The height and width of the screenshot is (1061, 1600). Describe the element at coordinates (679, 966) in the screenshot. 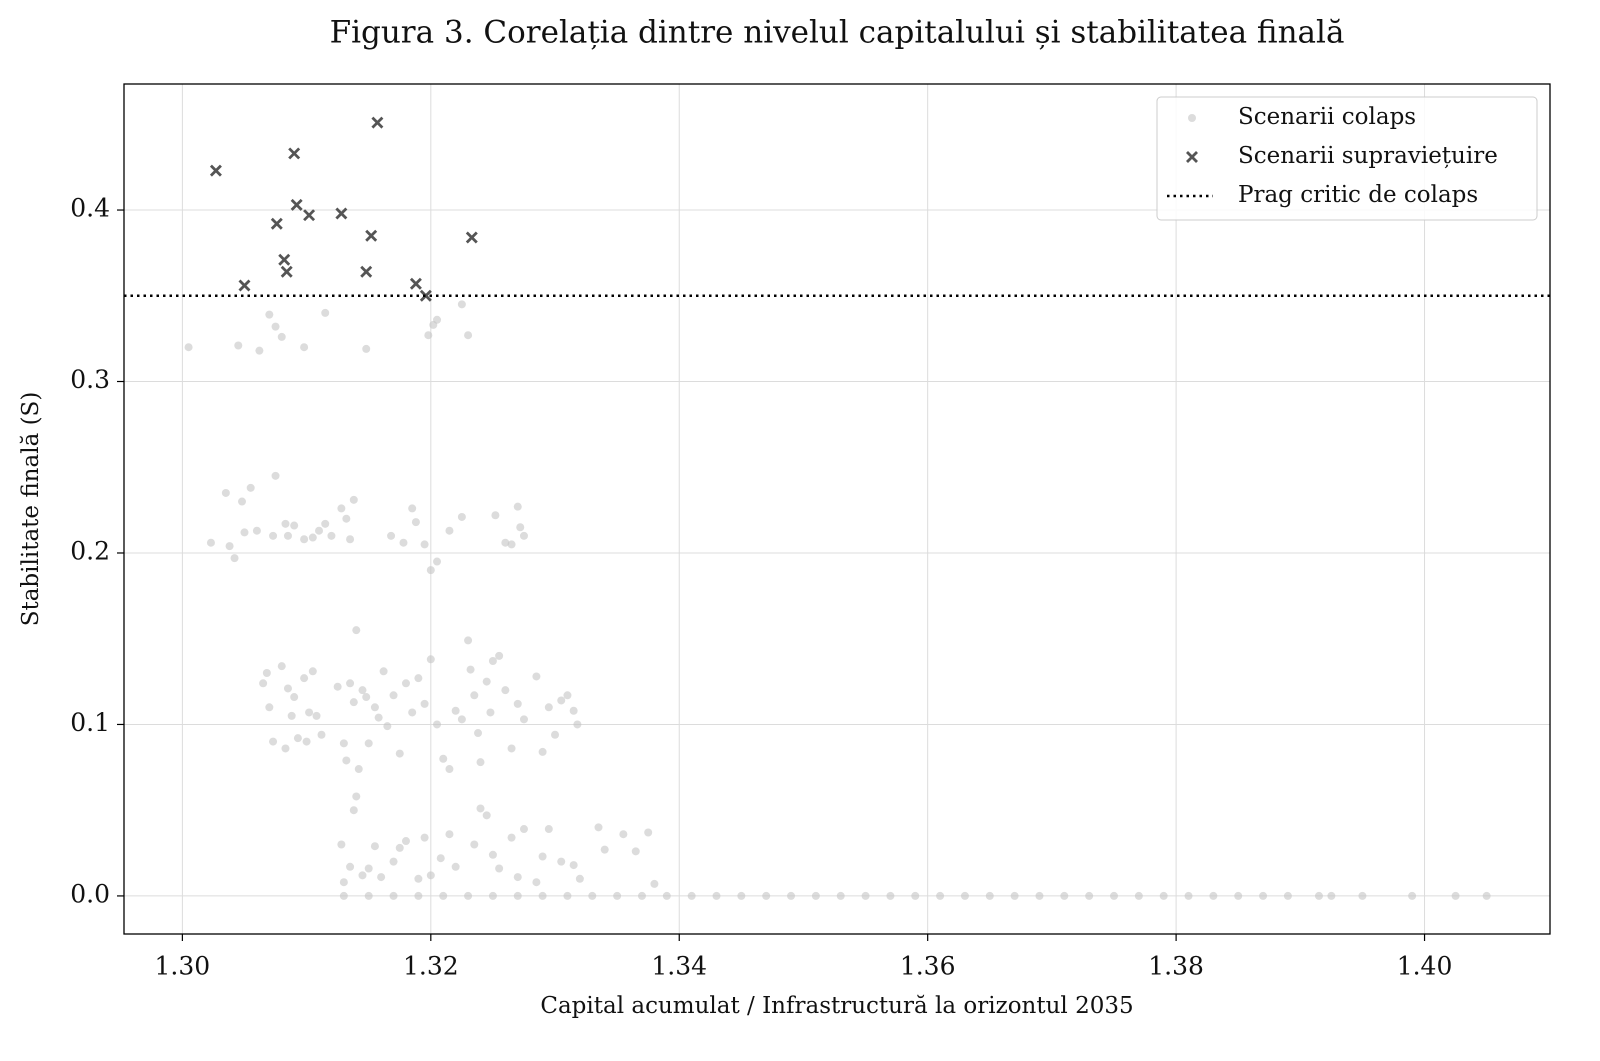

I see `x-tick-label: 1.34` at that location.